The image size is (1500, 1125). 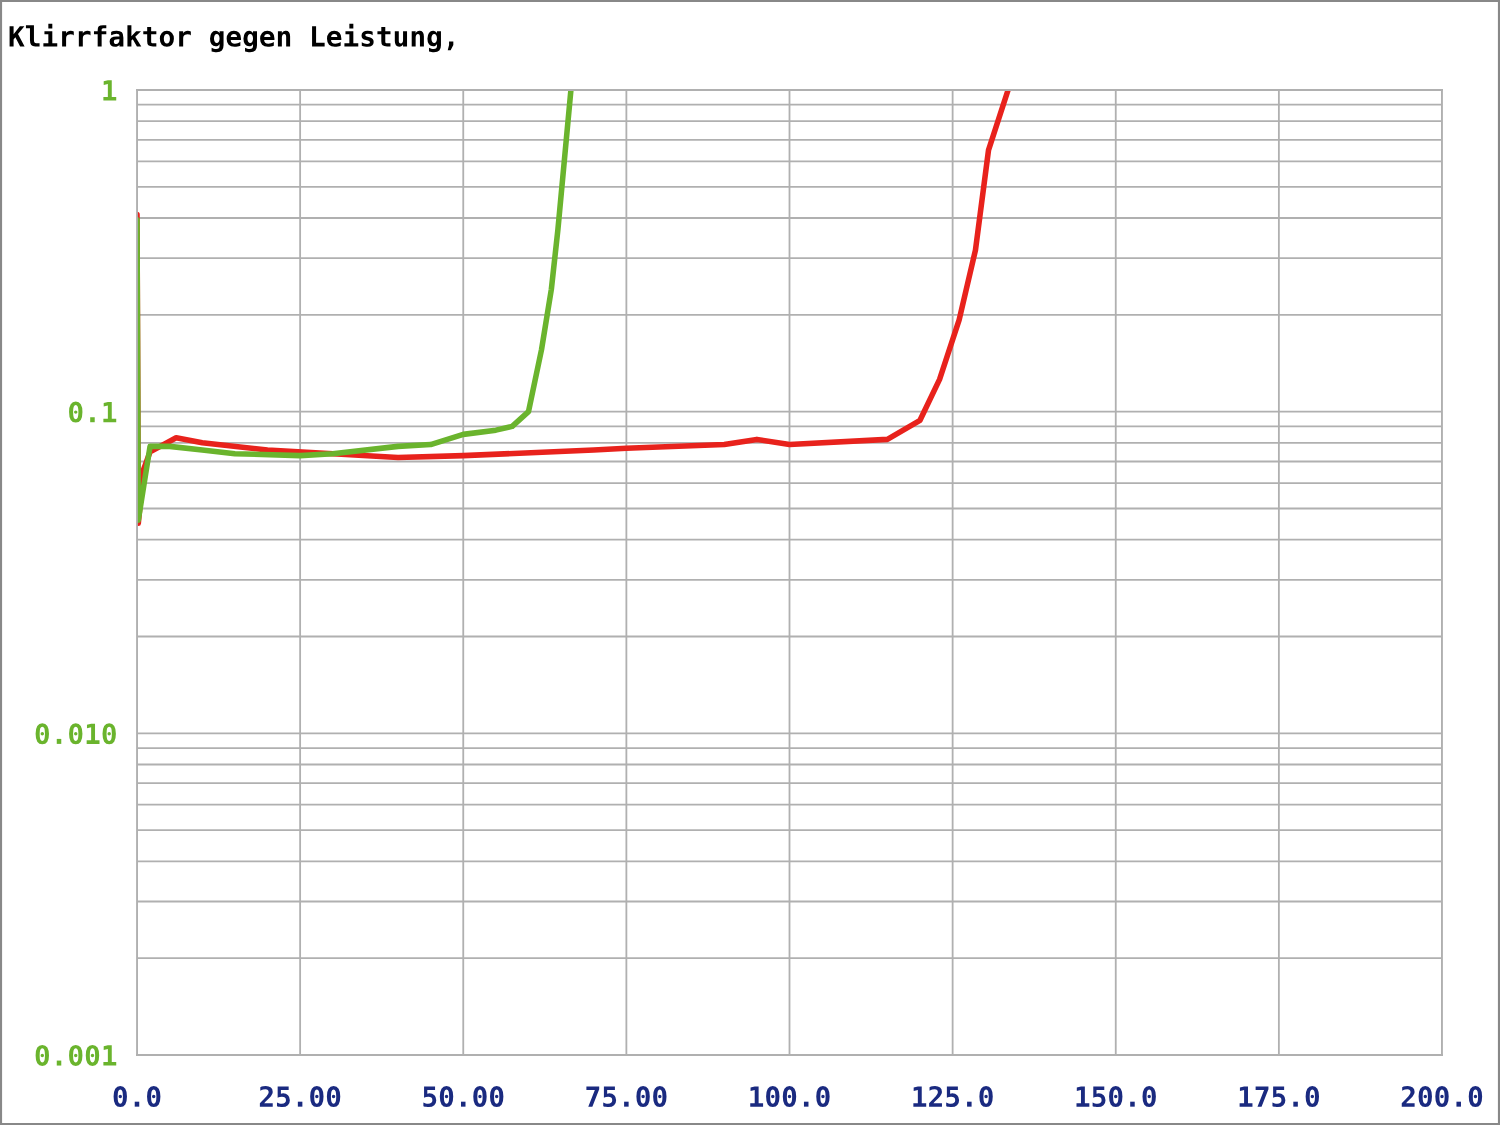 What do you see at coordinates (110, 90) in the screenshot?
I see `y-tick-label: 1` at bounding box center [110, 90].